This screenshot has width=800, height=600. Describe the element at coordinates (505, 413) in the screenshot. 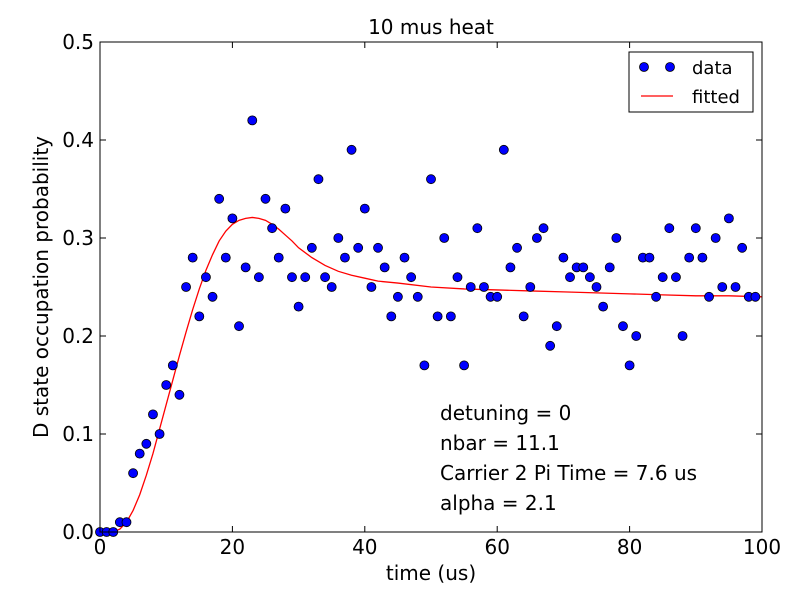

I see `annotation-detuning: detuning = 0` at that location.